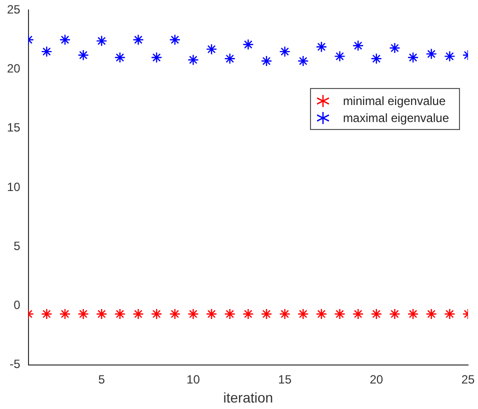 The height and width of the screenshot is (409, 478). Describe the element at coordinates (15, 364) in the screenshot. I see `y-tick-label: -5` at that location.